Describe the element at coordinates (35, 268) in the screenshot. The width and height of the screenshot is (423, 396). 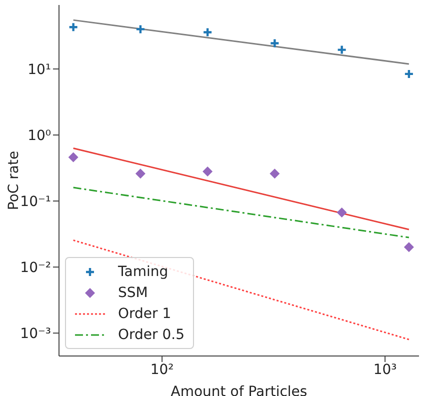
I see `y-tick-label: 10⁻²` at that location.